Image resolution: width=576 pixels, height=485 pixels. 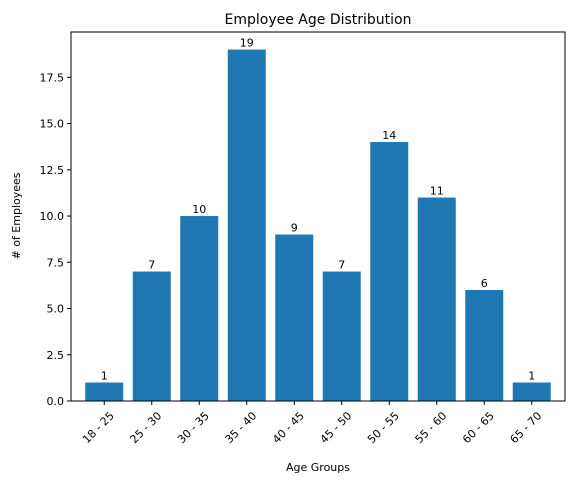 What do you see at coordinates (526, 427) in the screenshot?
I see `x-tick-label: 65 - 70` at bounding box center [526, 427].